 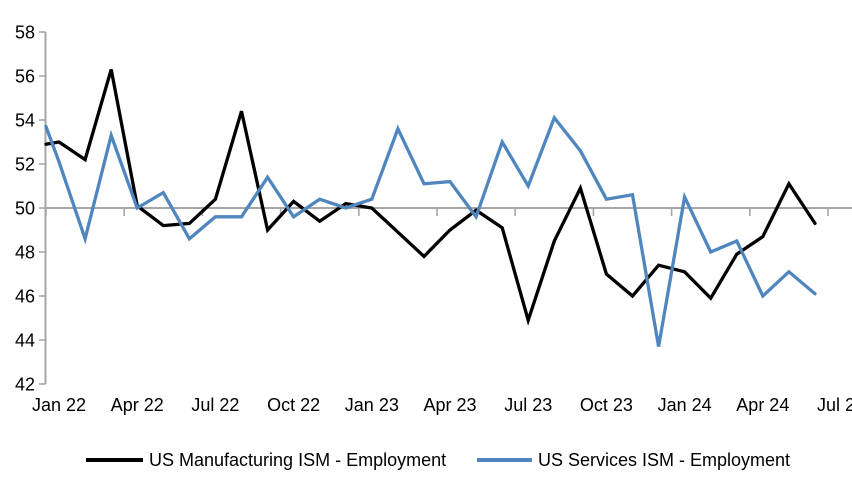 I want to click on x-axis-tick-label: Jul 22, so click(x=215, y=405).